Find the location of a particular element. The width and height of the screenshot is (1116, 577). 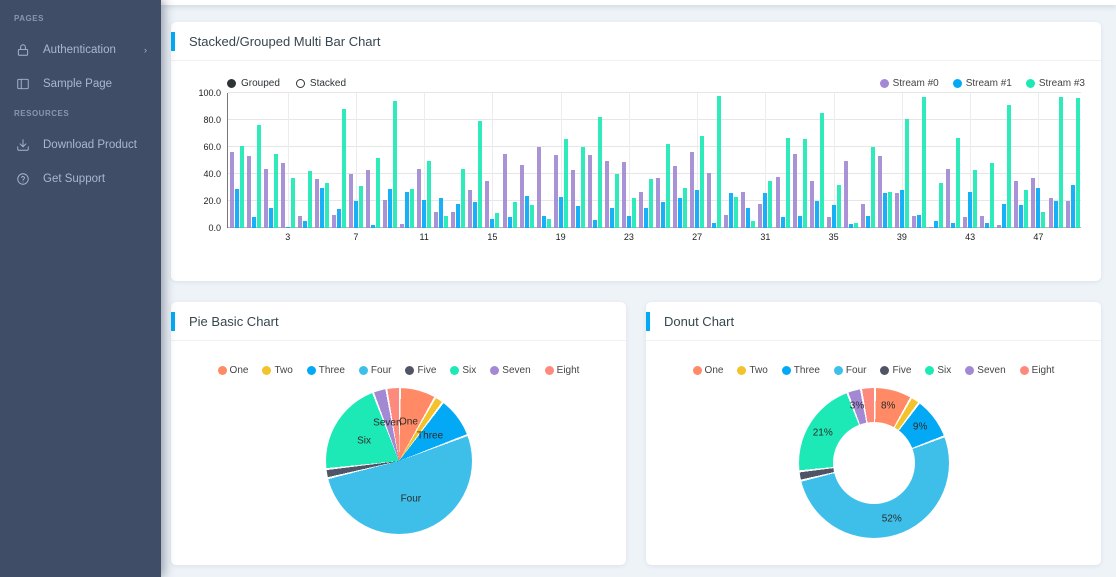

legend-item-stream-0: Stream #0 is located at coordinates (909, 83).